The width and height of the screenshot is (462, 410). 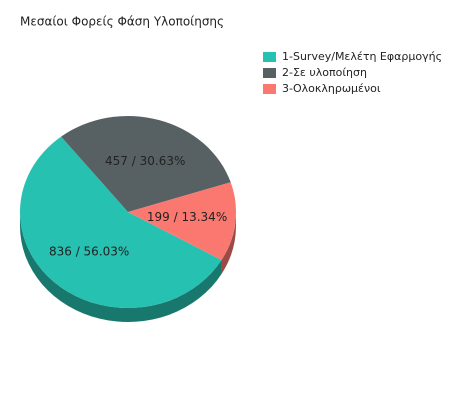 I want to click on legend-label: 3-Ολοκληρωμένοι, so click(x=331, y=88).